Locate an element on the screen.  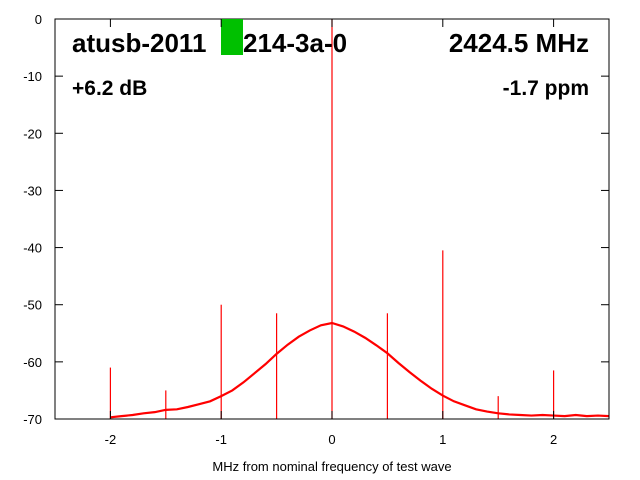
y-tick-label: -40 is located at coordinates (32, 248).